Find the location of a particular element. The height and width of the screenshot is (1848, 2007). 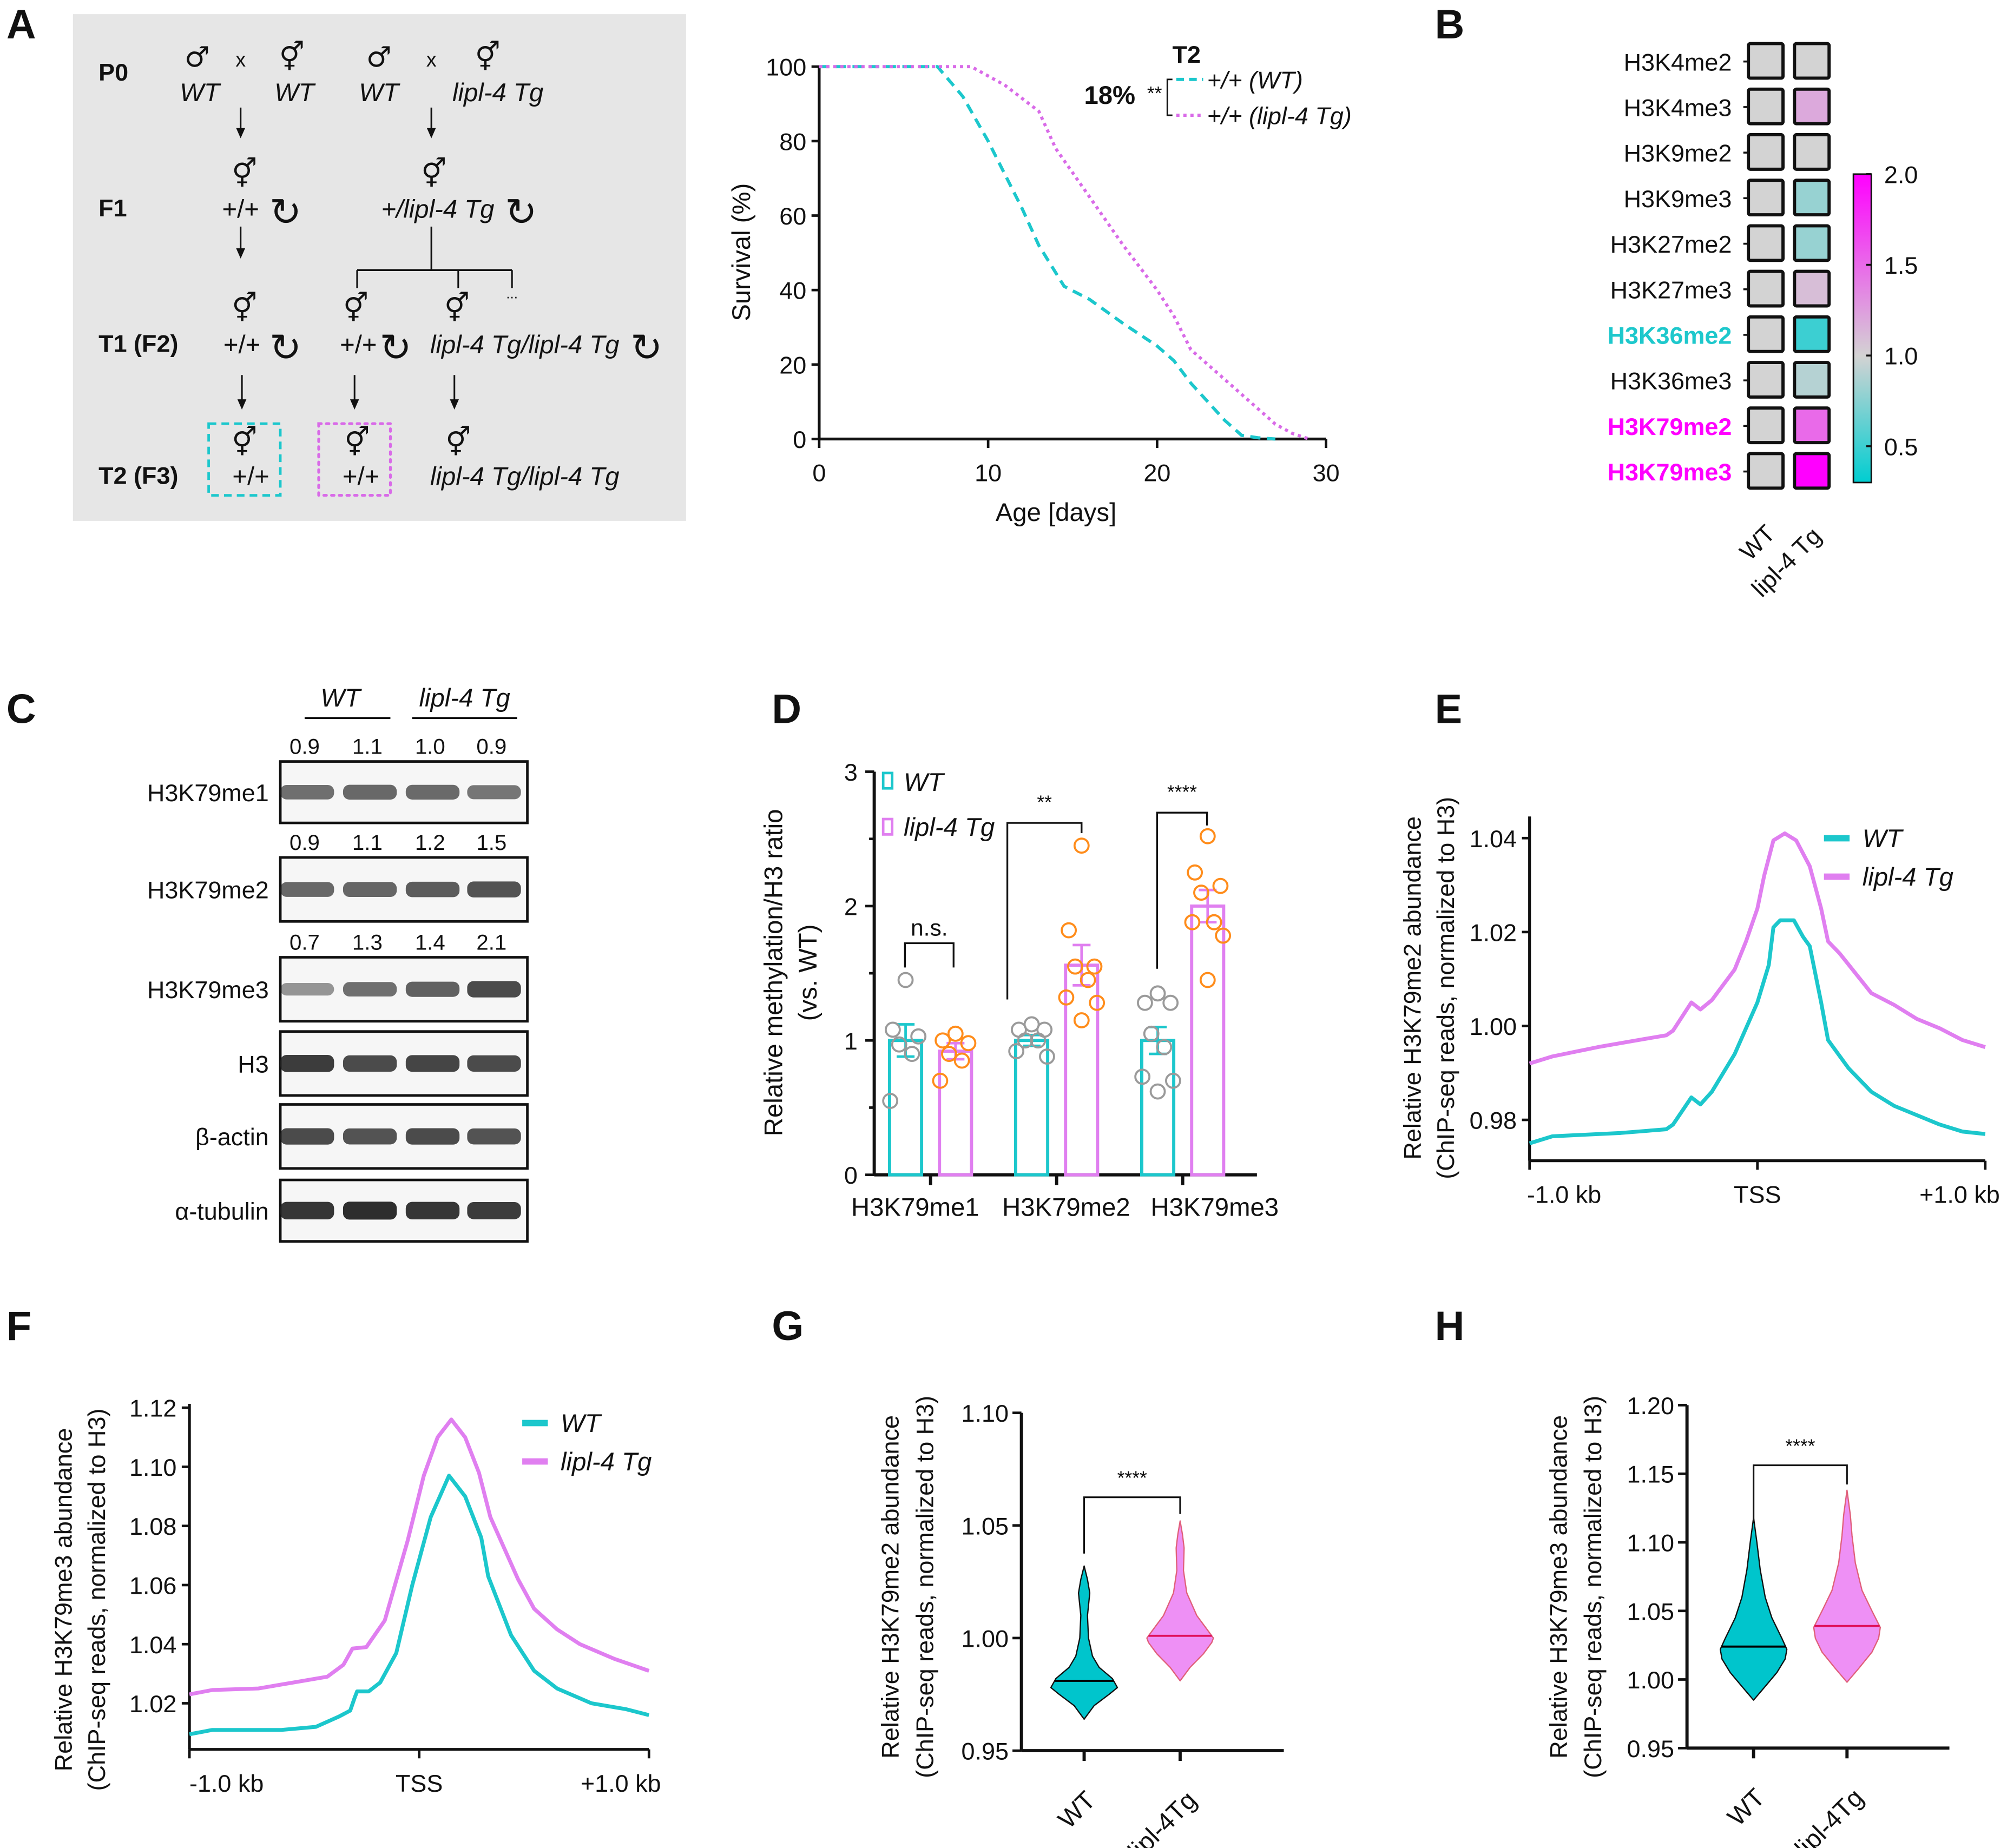

band-quantification: 1.1 is located at coordinates (367, 842).